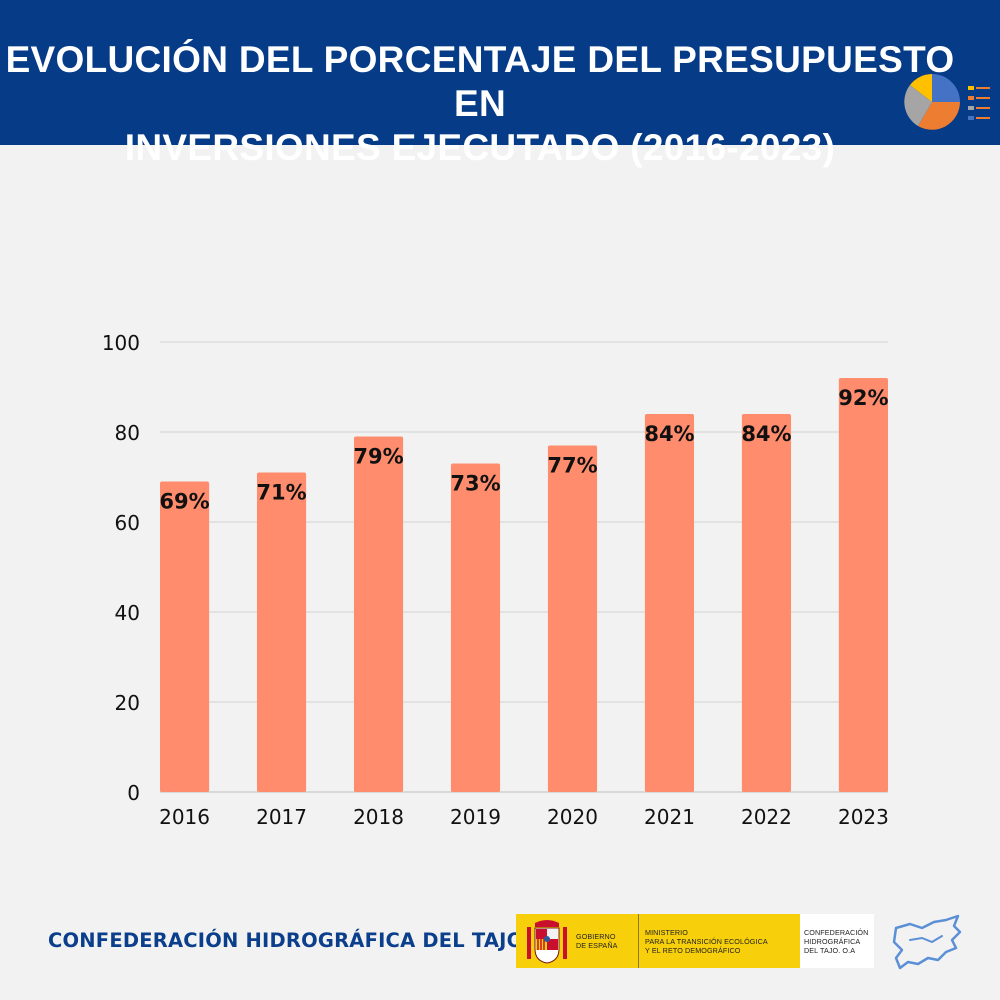  I want to click on bar-2023, so click(863, 585).